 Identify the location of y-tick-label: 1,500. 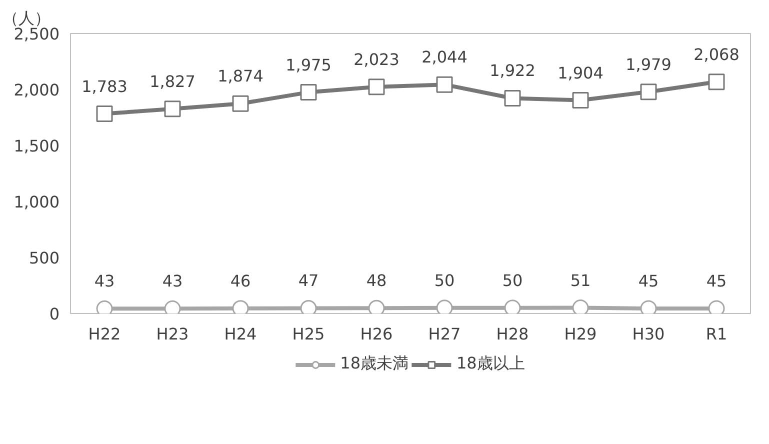
(37, 146).